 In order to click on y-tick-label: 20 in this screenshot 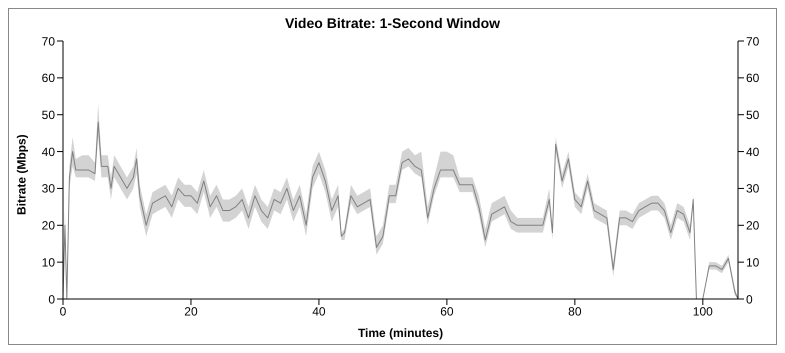, I will do `click(49, 225)`.